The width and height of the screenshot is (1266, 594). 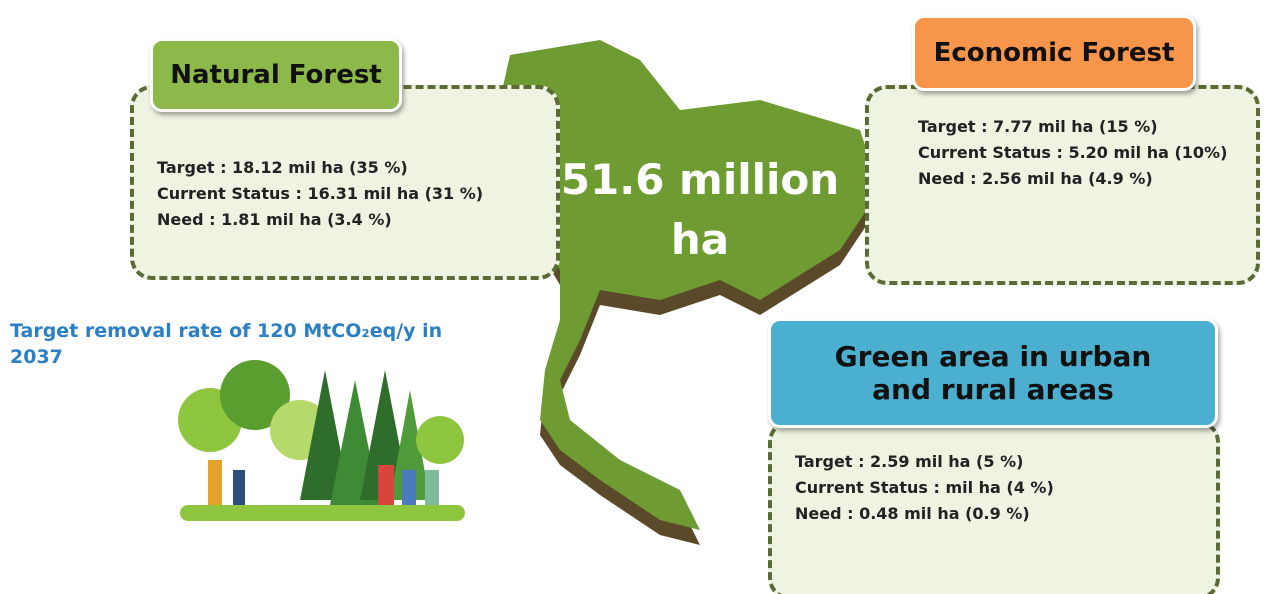 I want to click on natural-forest-line: Need : 1.81 mil ha (3.4 %), so click(x=274, y=219).